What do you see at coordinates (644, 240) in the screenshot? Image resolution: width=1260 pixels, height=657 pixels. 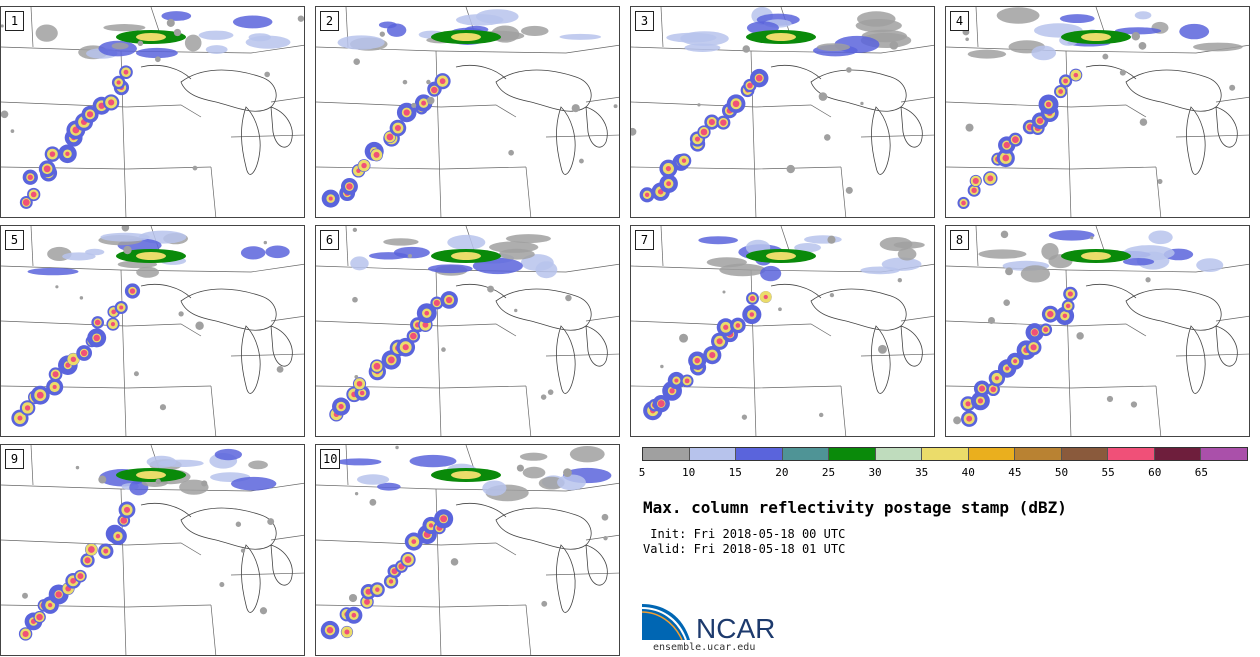 I see `member-label: 7` at bounding box center [644, 240].